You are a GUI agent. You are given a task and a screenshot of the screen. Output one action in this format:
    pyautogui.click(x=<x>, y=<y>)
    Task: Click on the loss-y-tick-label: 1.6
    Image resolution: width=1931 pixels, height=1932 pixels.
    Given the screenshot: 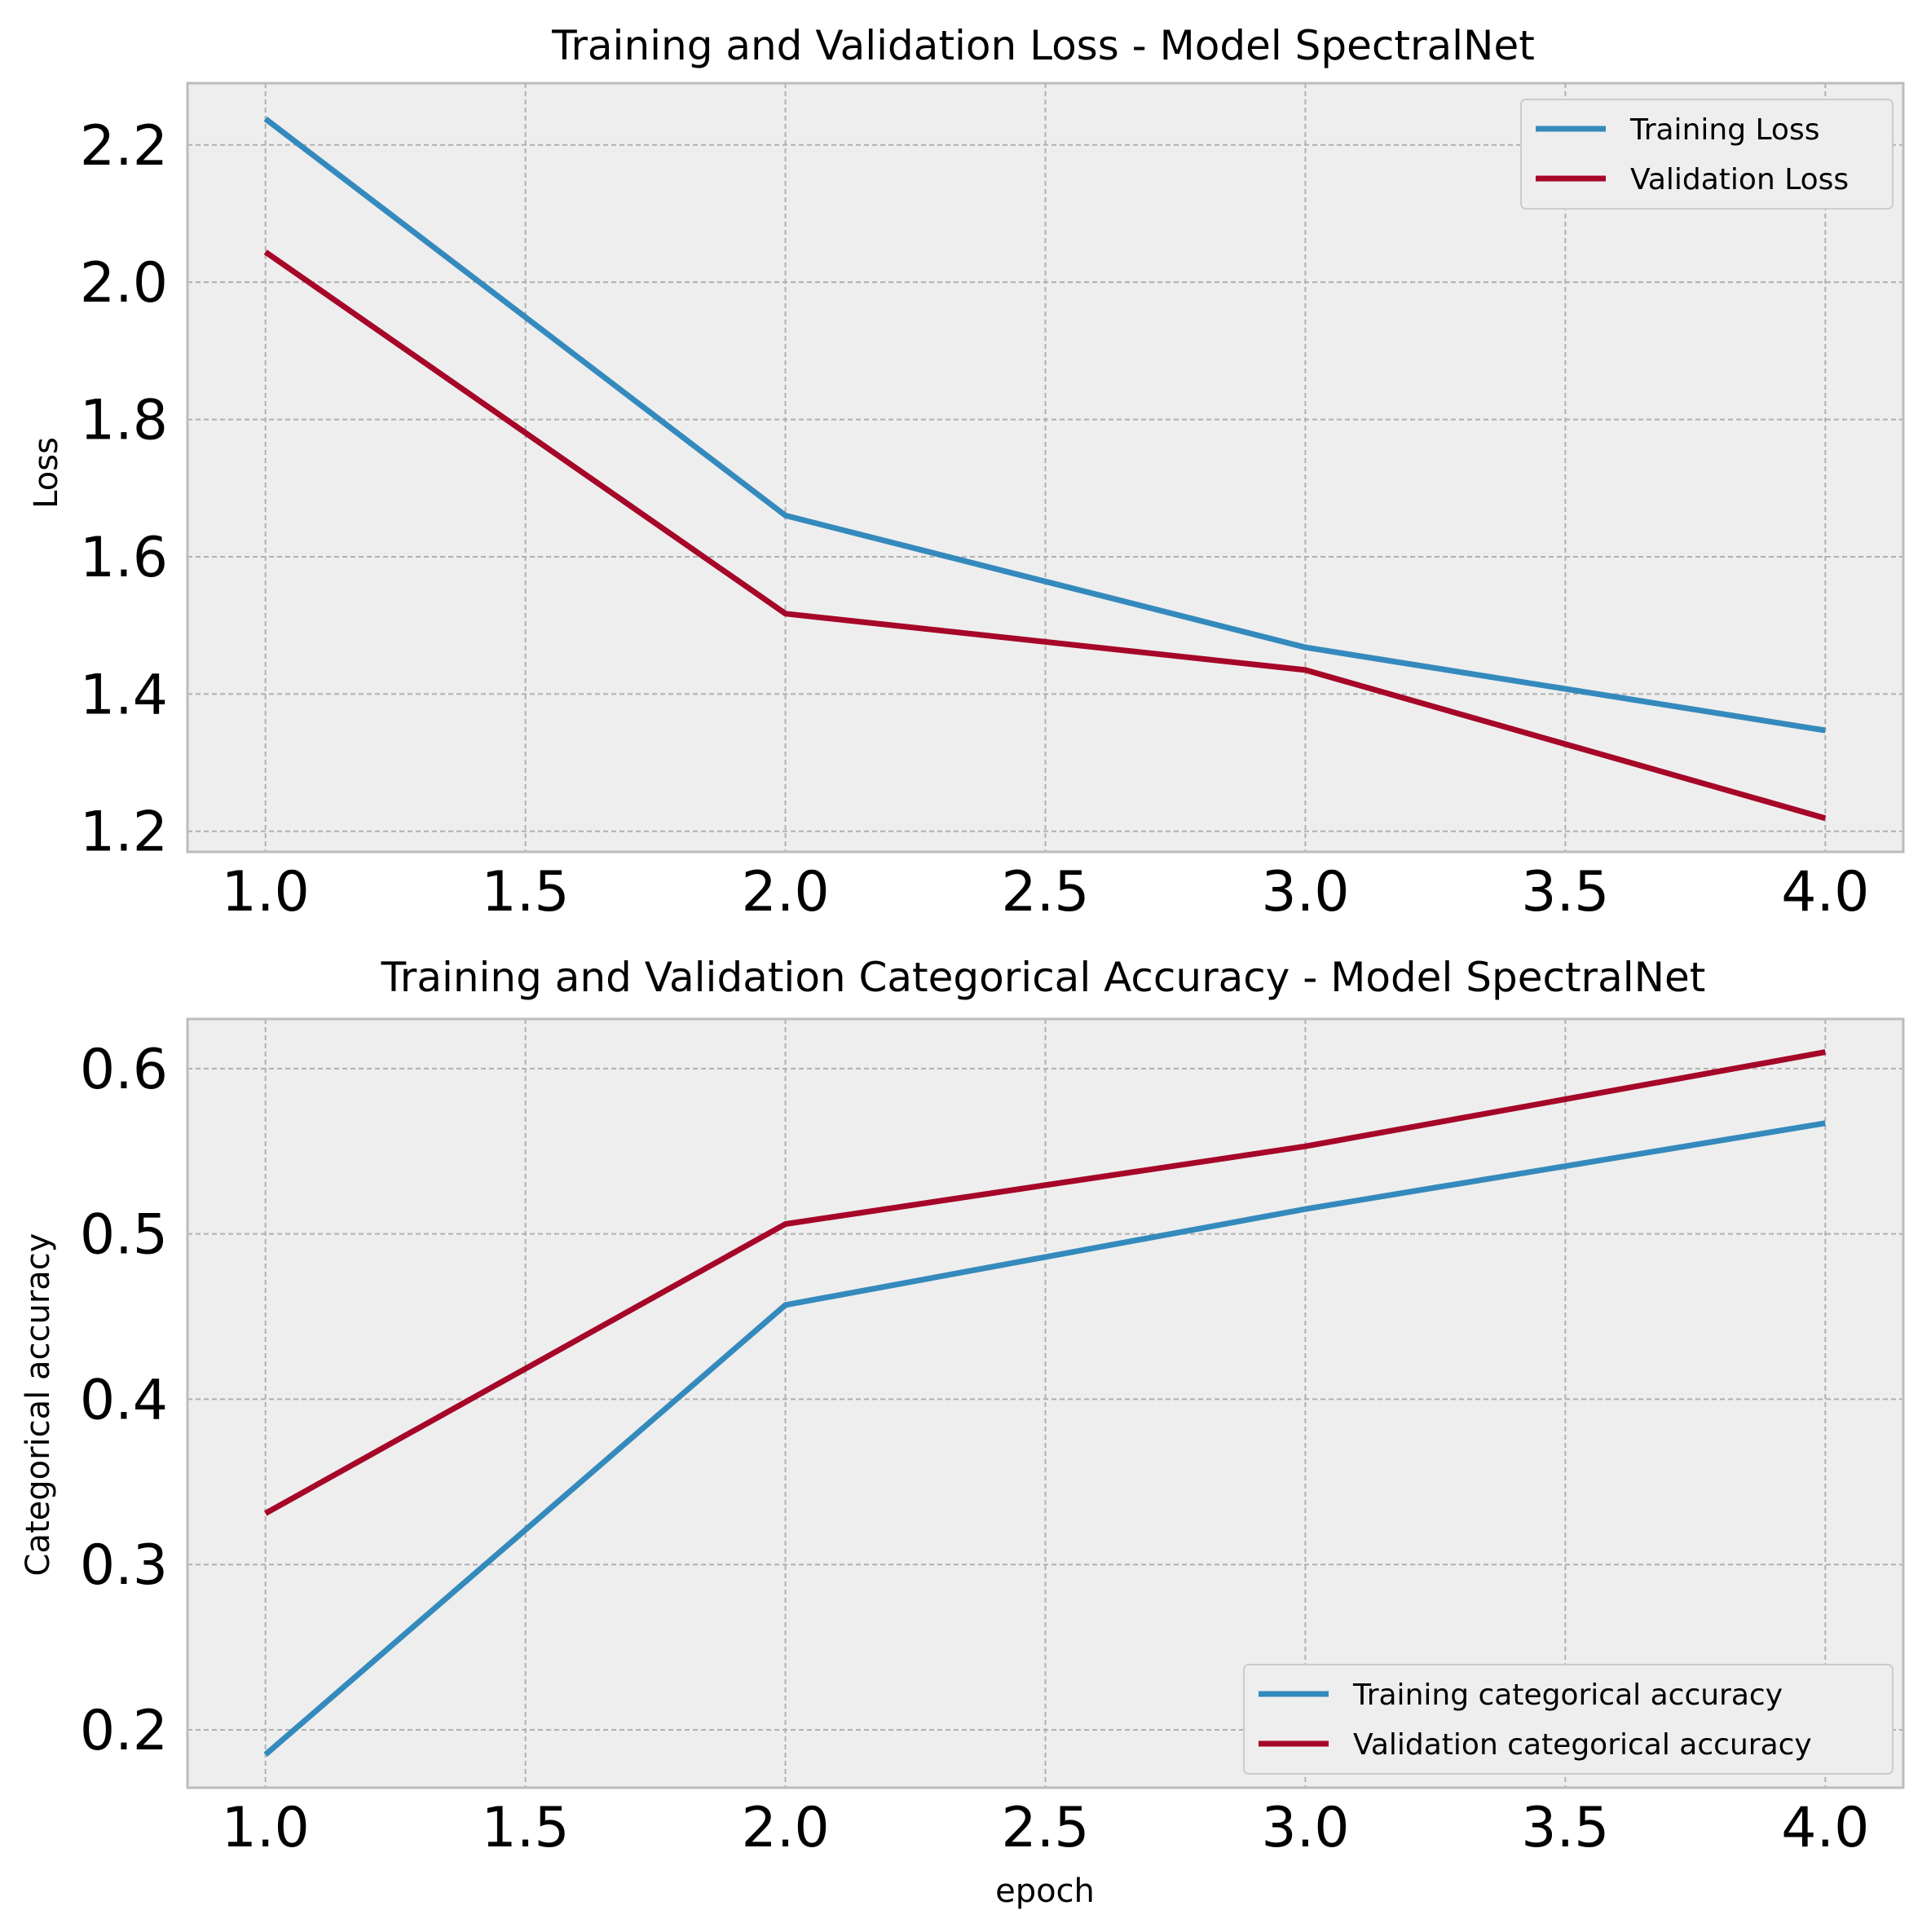 What is the action you would take?
    pyautogui.click(x=124, y=558)
    